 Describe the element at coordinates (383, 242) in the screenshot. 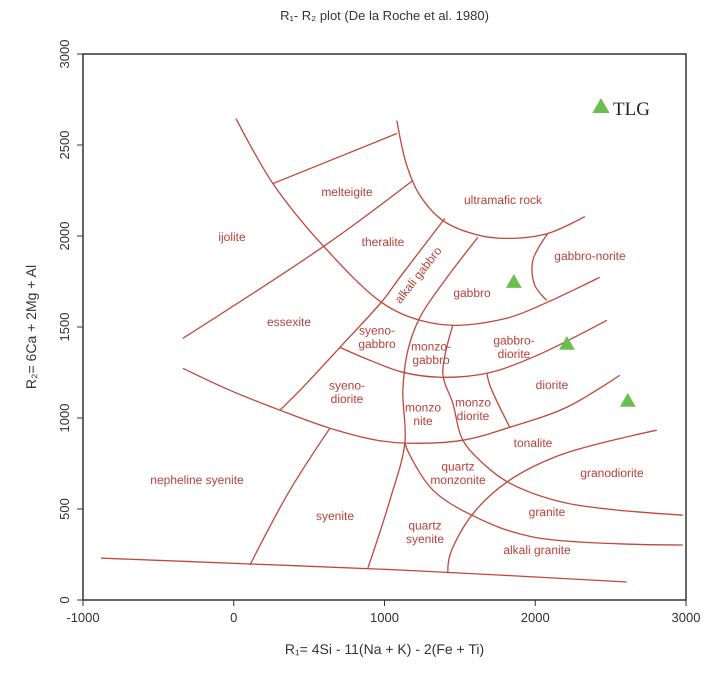

I see `annotation: theralite` at that location.